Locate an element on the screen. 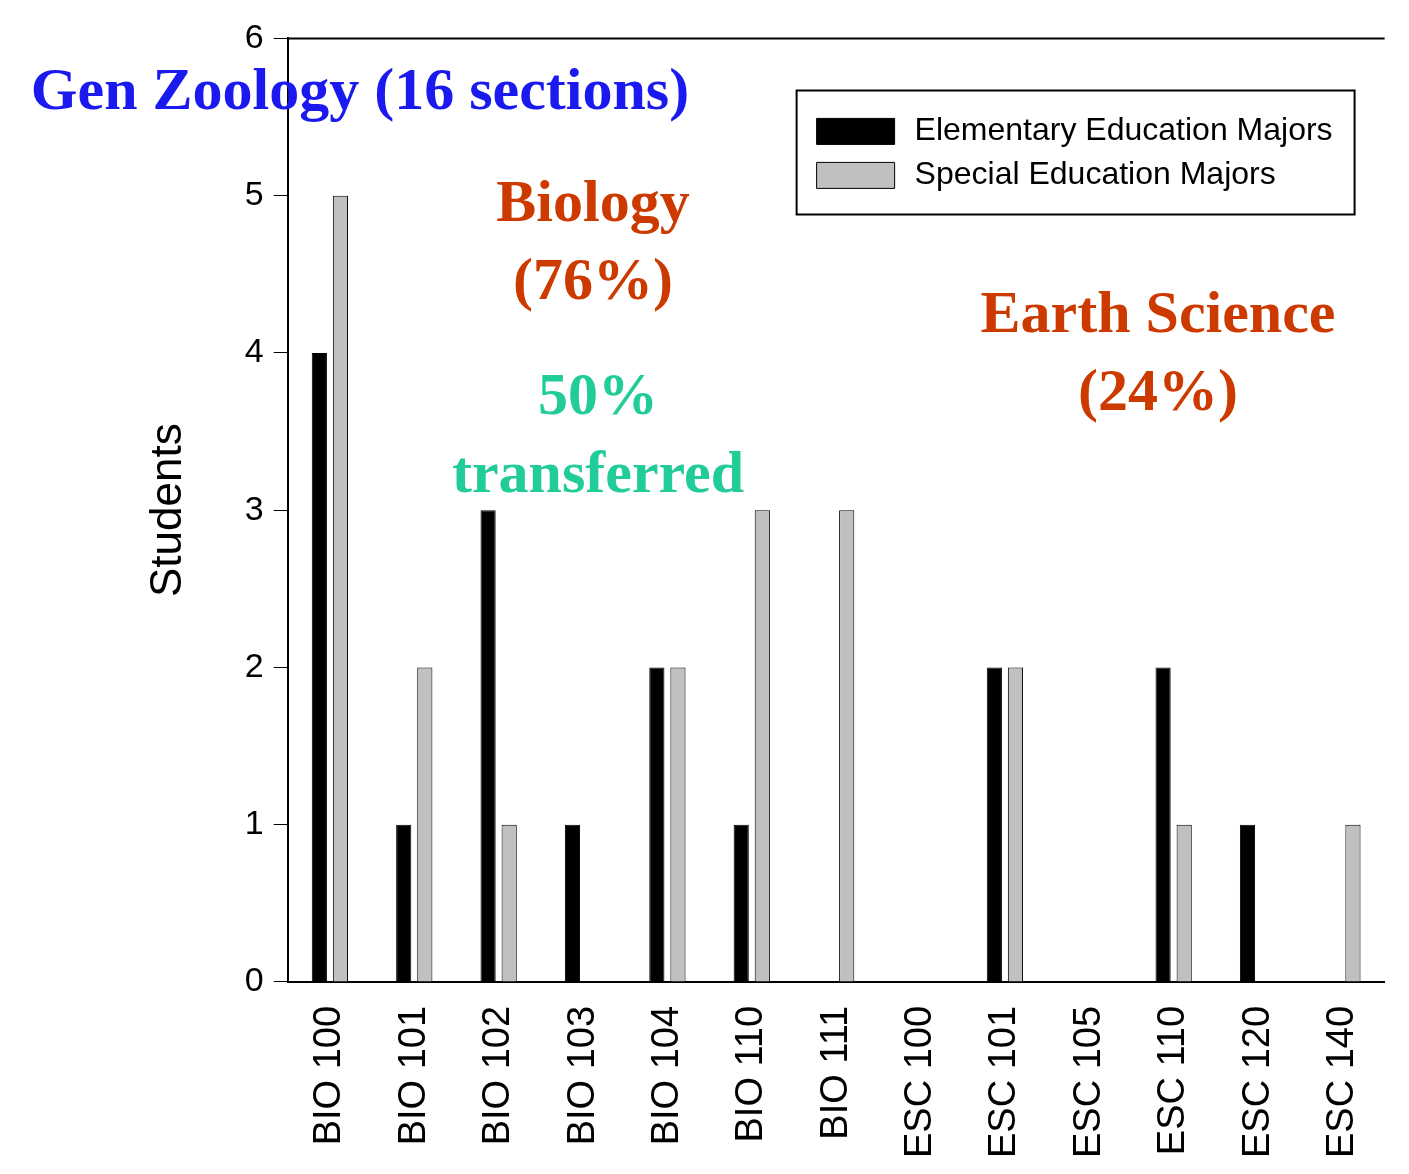  annotation: Biology (76%) is located at coordinates (593, 239).